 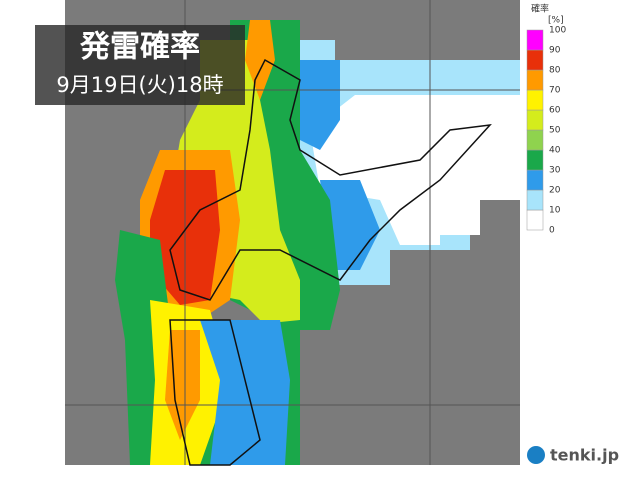 I want to click on legend-tick-label: 30, so click(x=555, y=171).